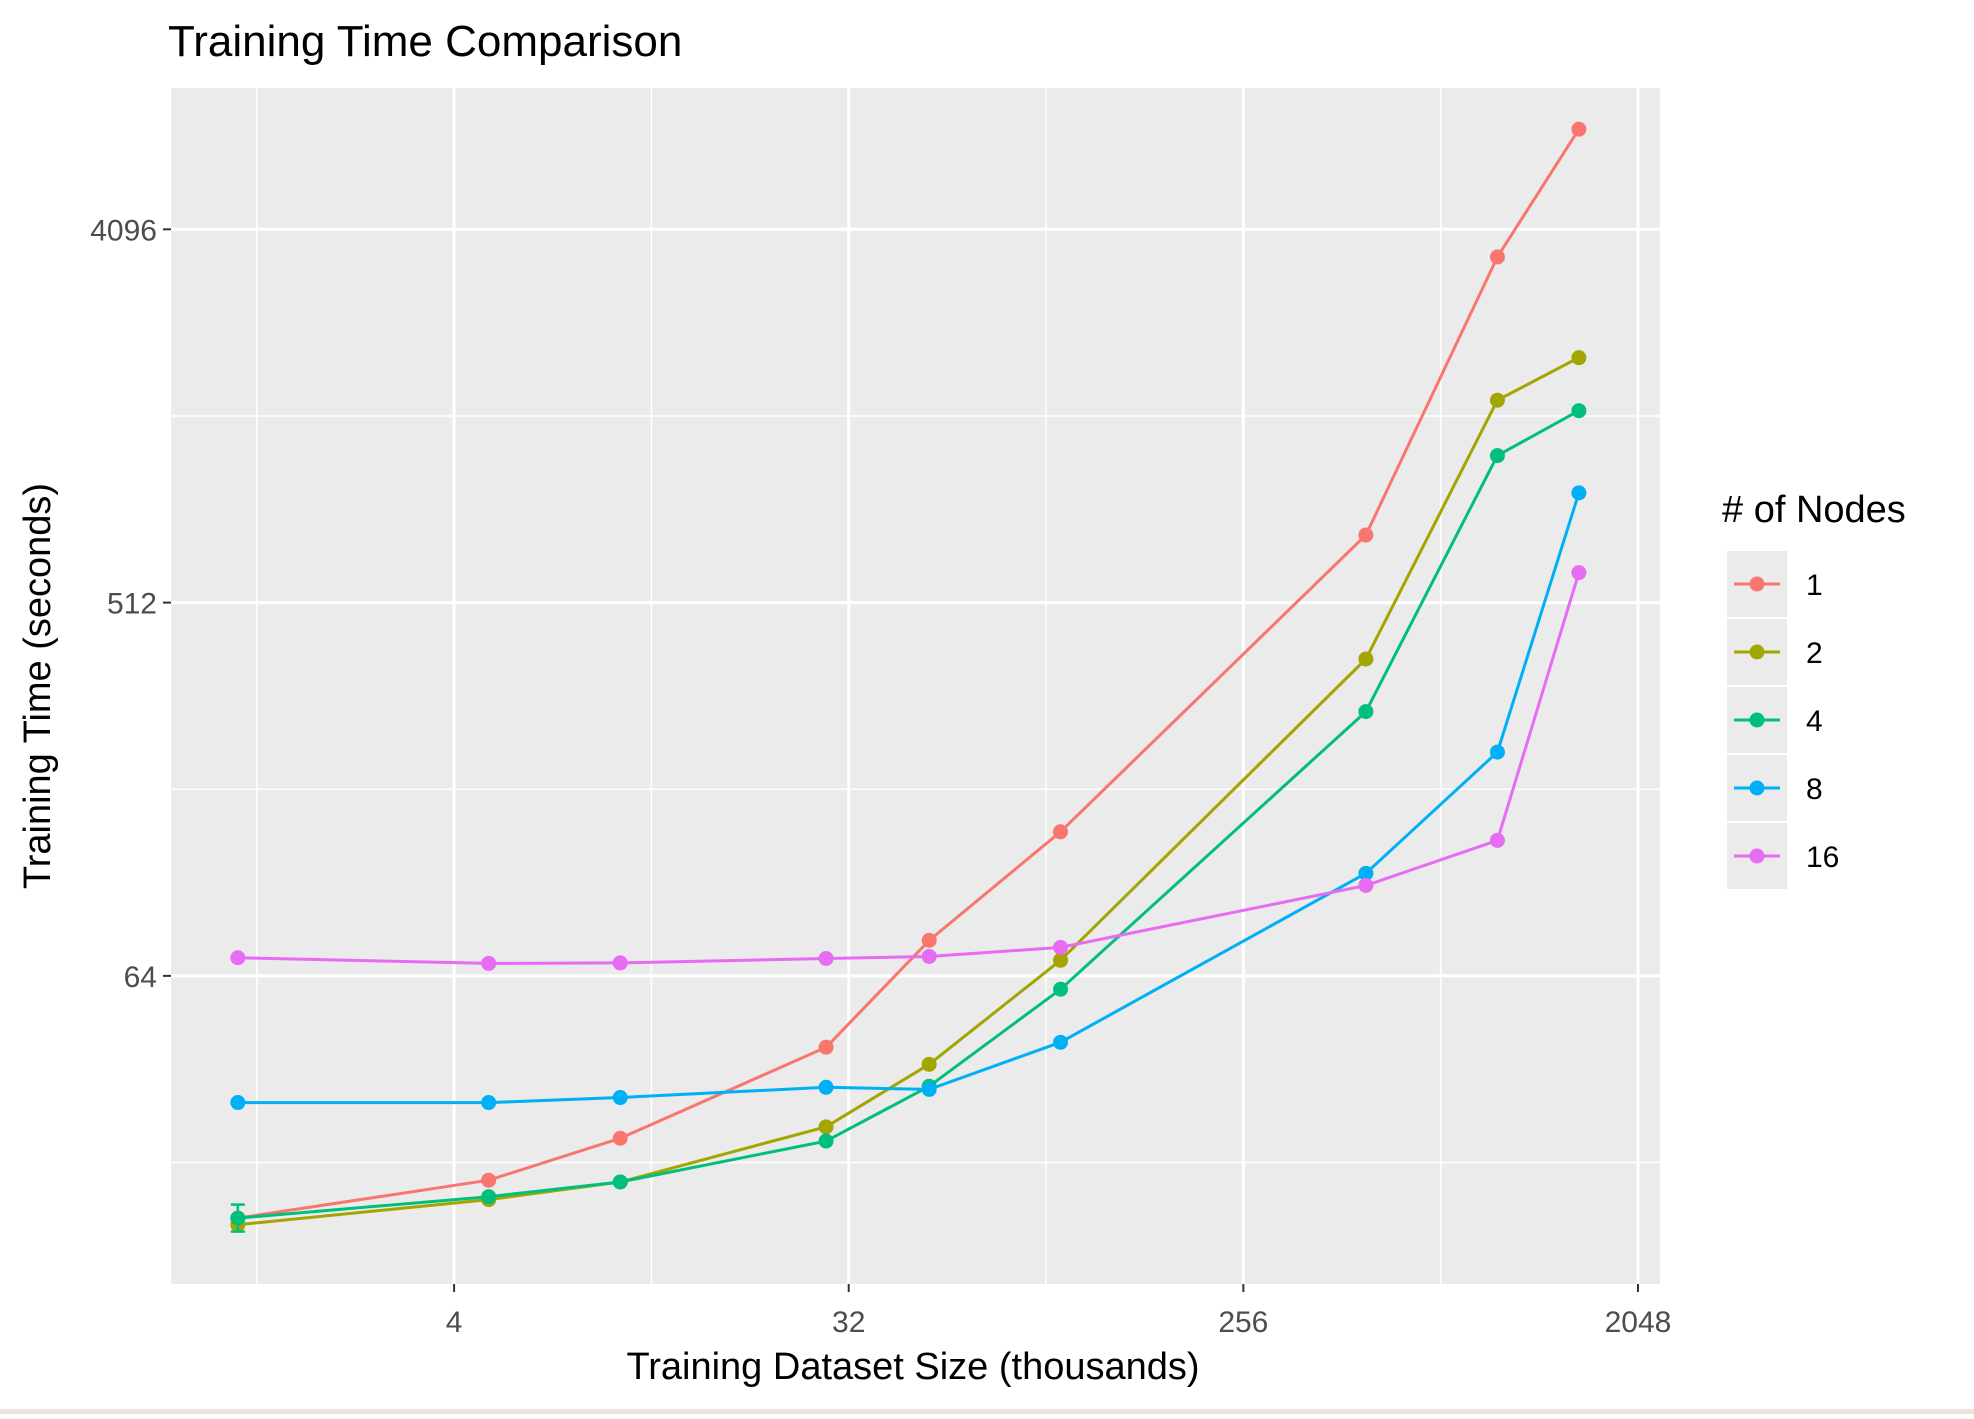  I want to click on legend-item-1: 1, so click(1774, 584).